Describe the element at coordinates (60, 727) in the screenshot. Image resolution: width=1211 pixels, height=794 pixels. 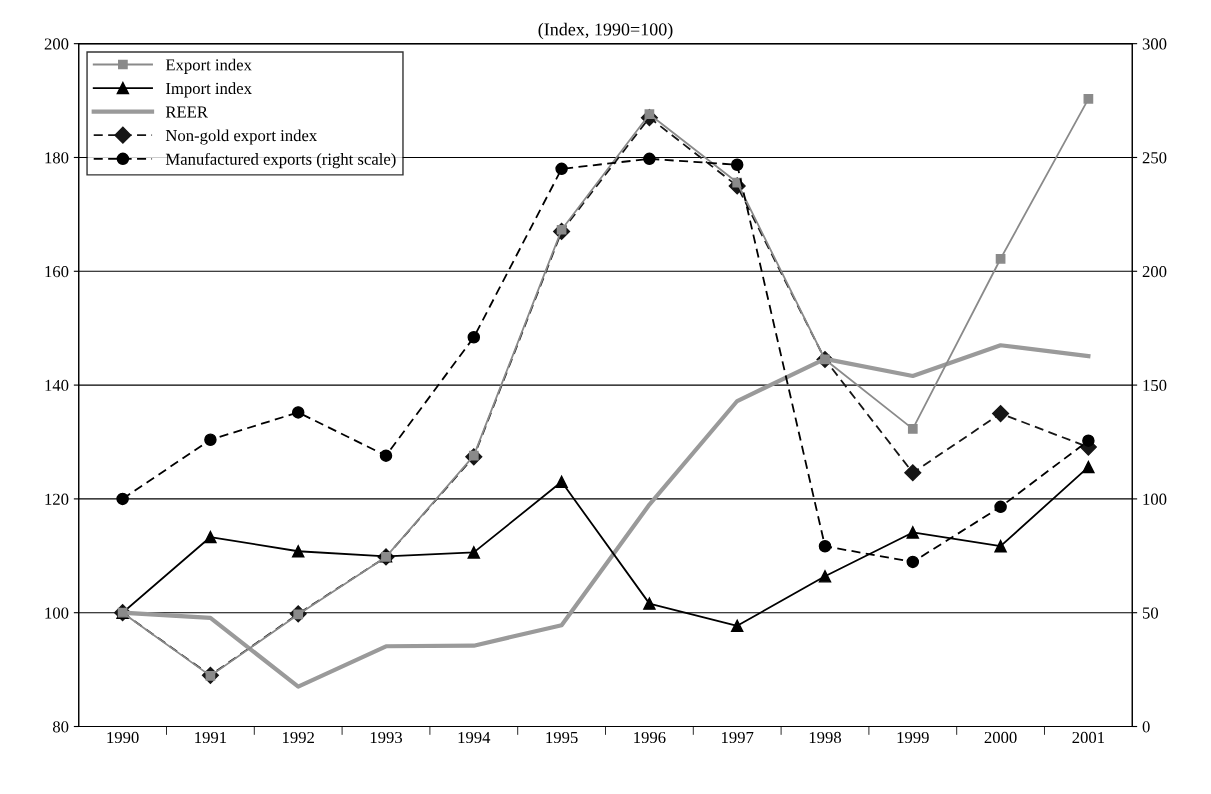
I see `y-tick-label: 80` at that location.